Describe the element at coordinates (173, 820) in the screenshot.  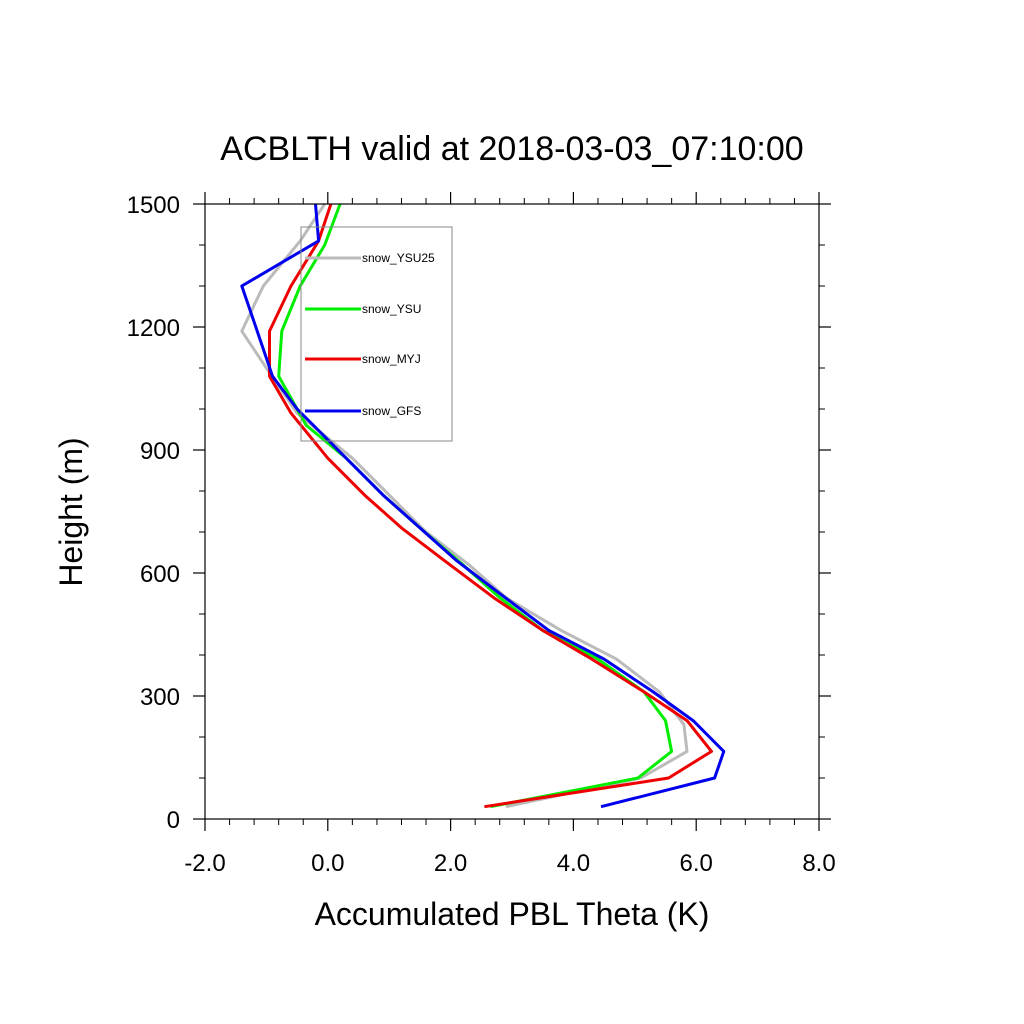
I see `y-tick-label: 0` at that location.